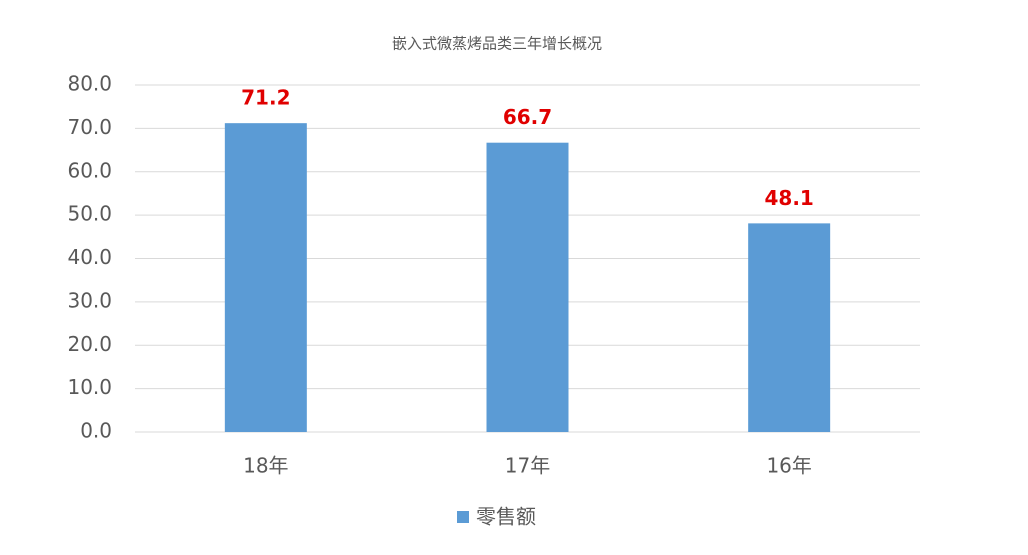 The height and width of the screenshot is (555, 1028). I want to click on y-tick-label: 20.0, so click(89, 344).